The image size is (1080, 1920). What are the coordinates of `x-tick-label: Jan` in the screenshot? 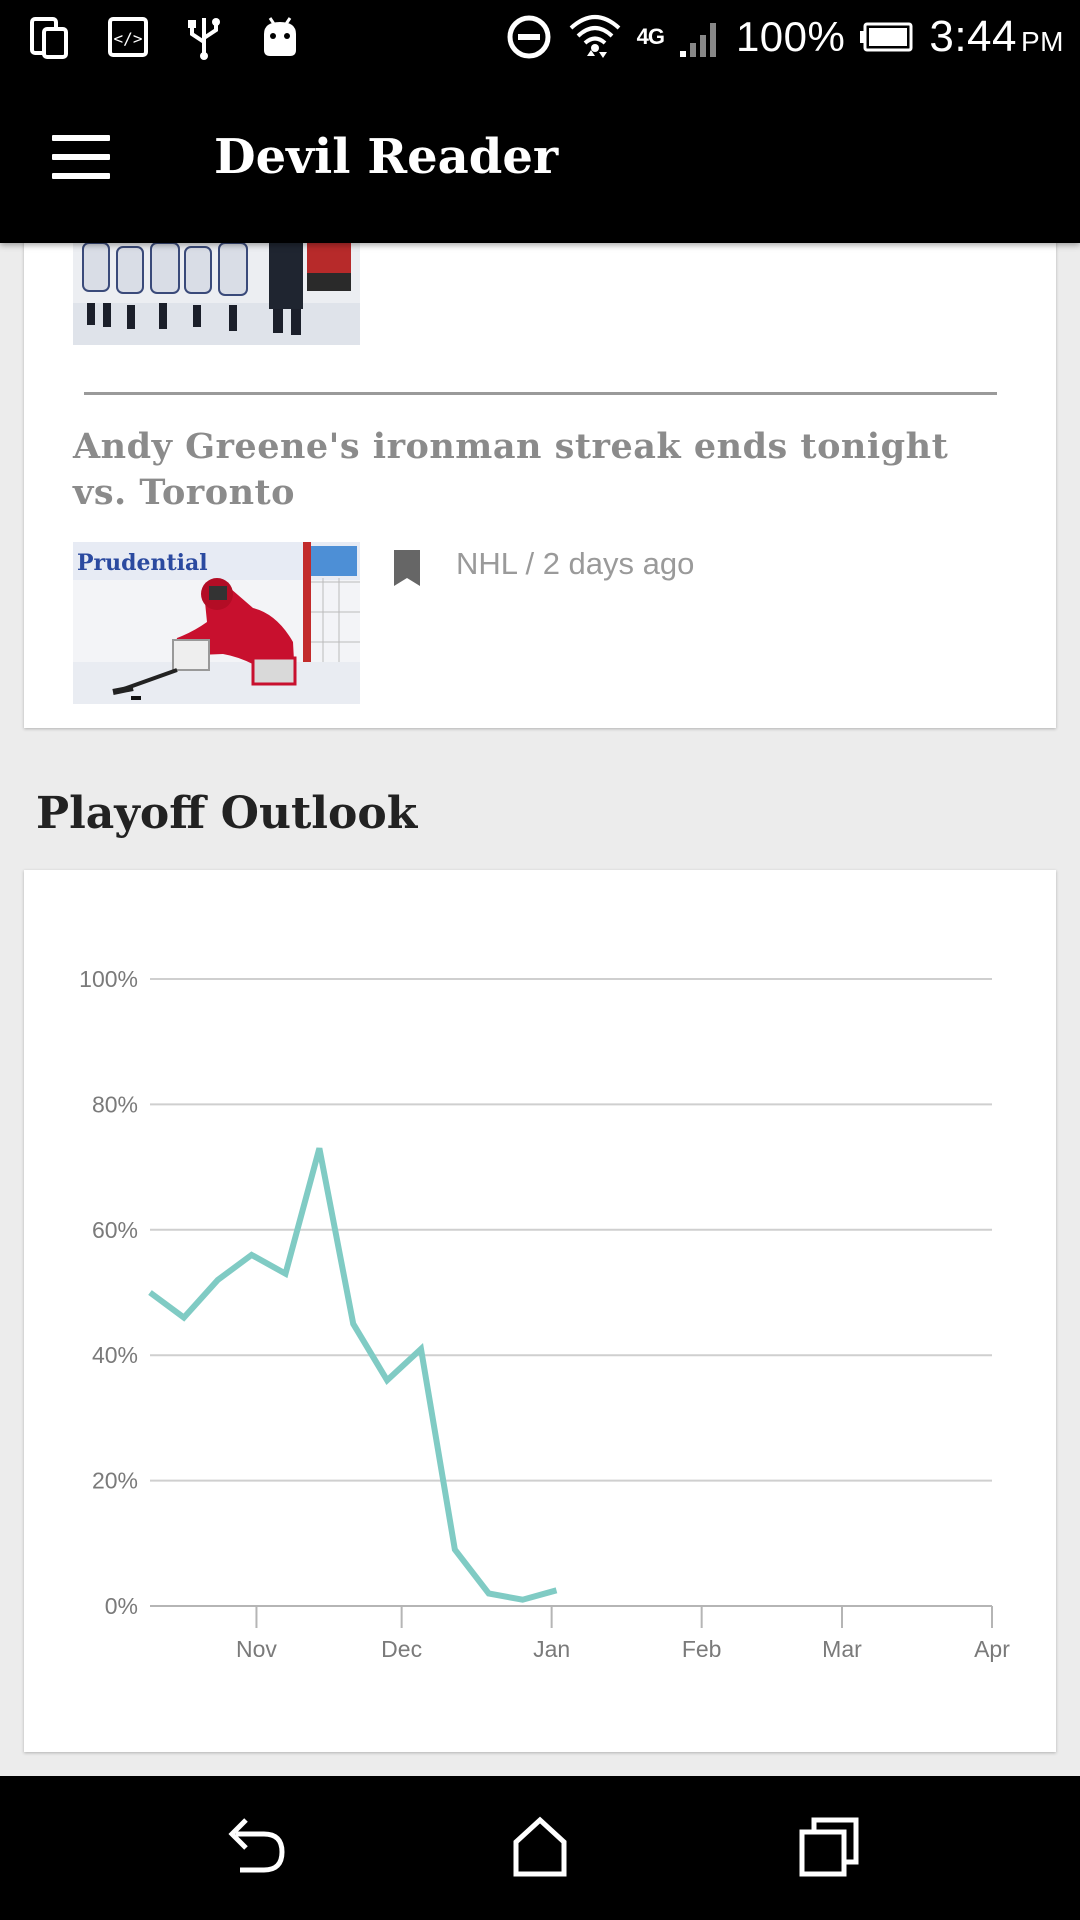 It's located at (551, 1649).